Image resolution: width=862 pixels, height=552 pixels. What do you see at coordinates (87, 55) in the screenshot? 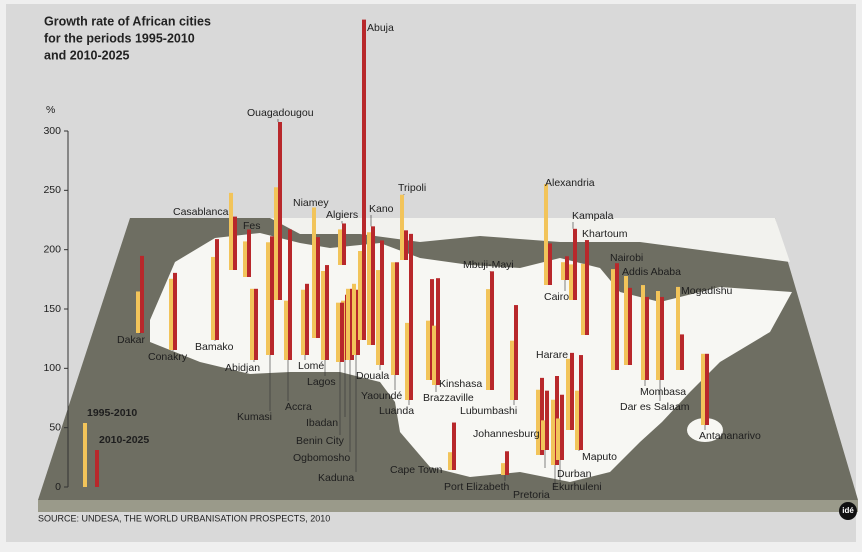
I see `chart-title: and 2010-2025` at bounding box center [87, 55].